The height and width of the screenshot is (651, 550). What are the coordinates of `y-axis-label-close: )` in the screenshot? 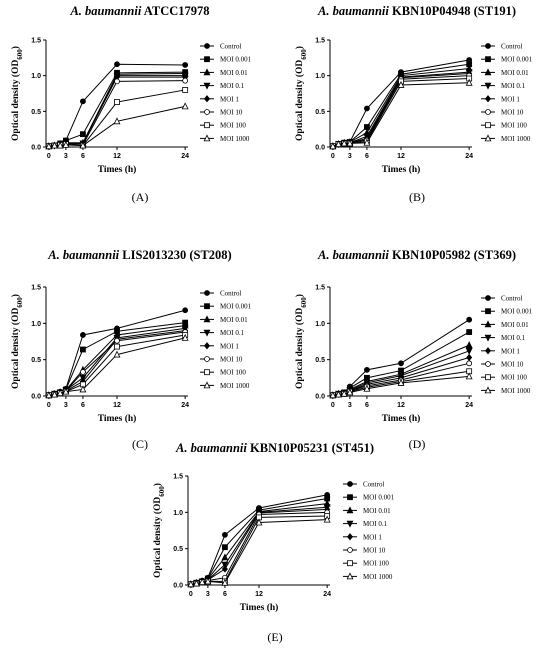 It's located at (15, 295).